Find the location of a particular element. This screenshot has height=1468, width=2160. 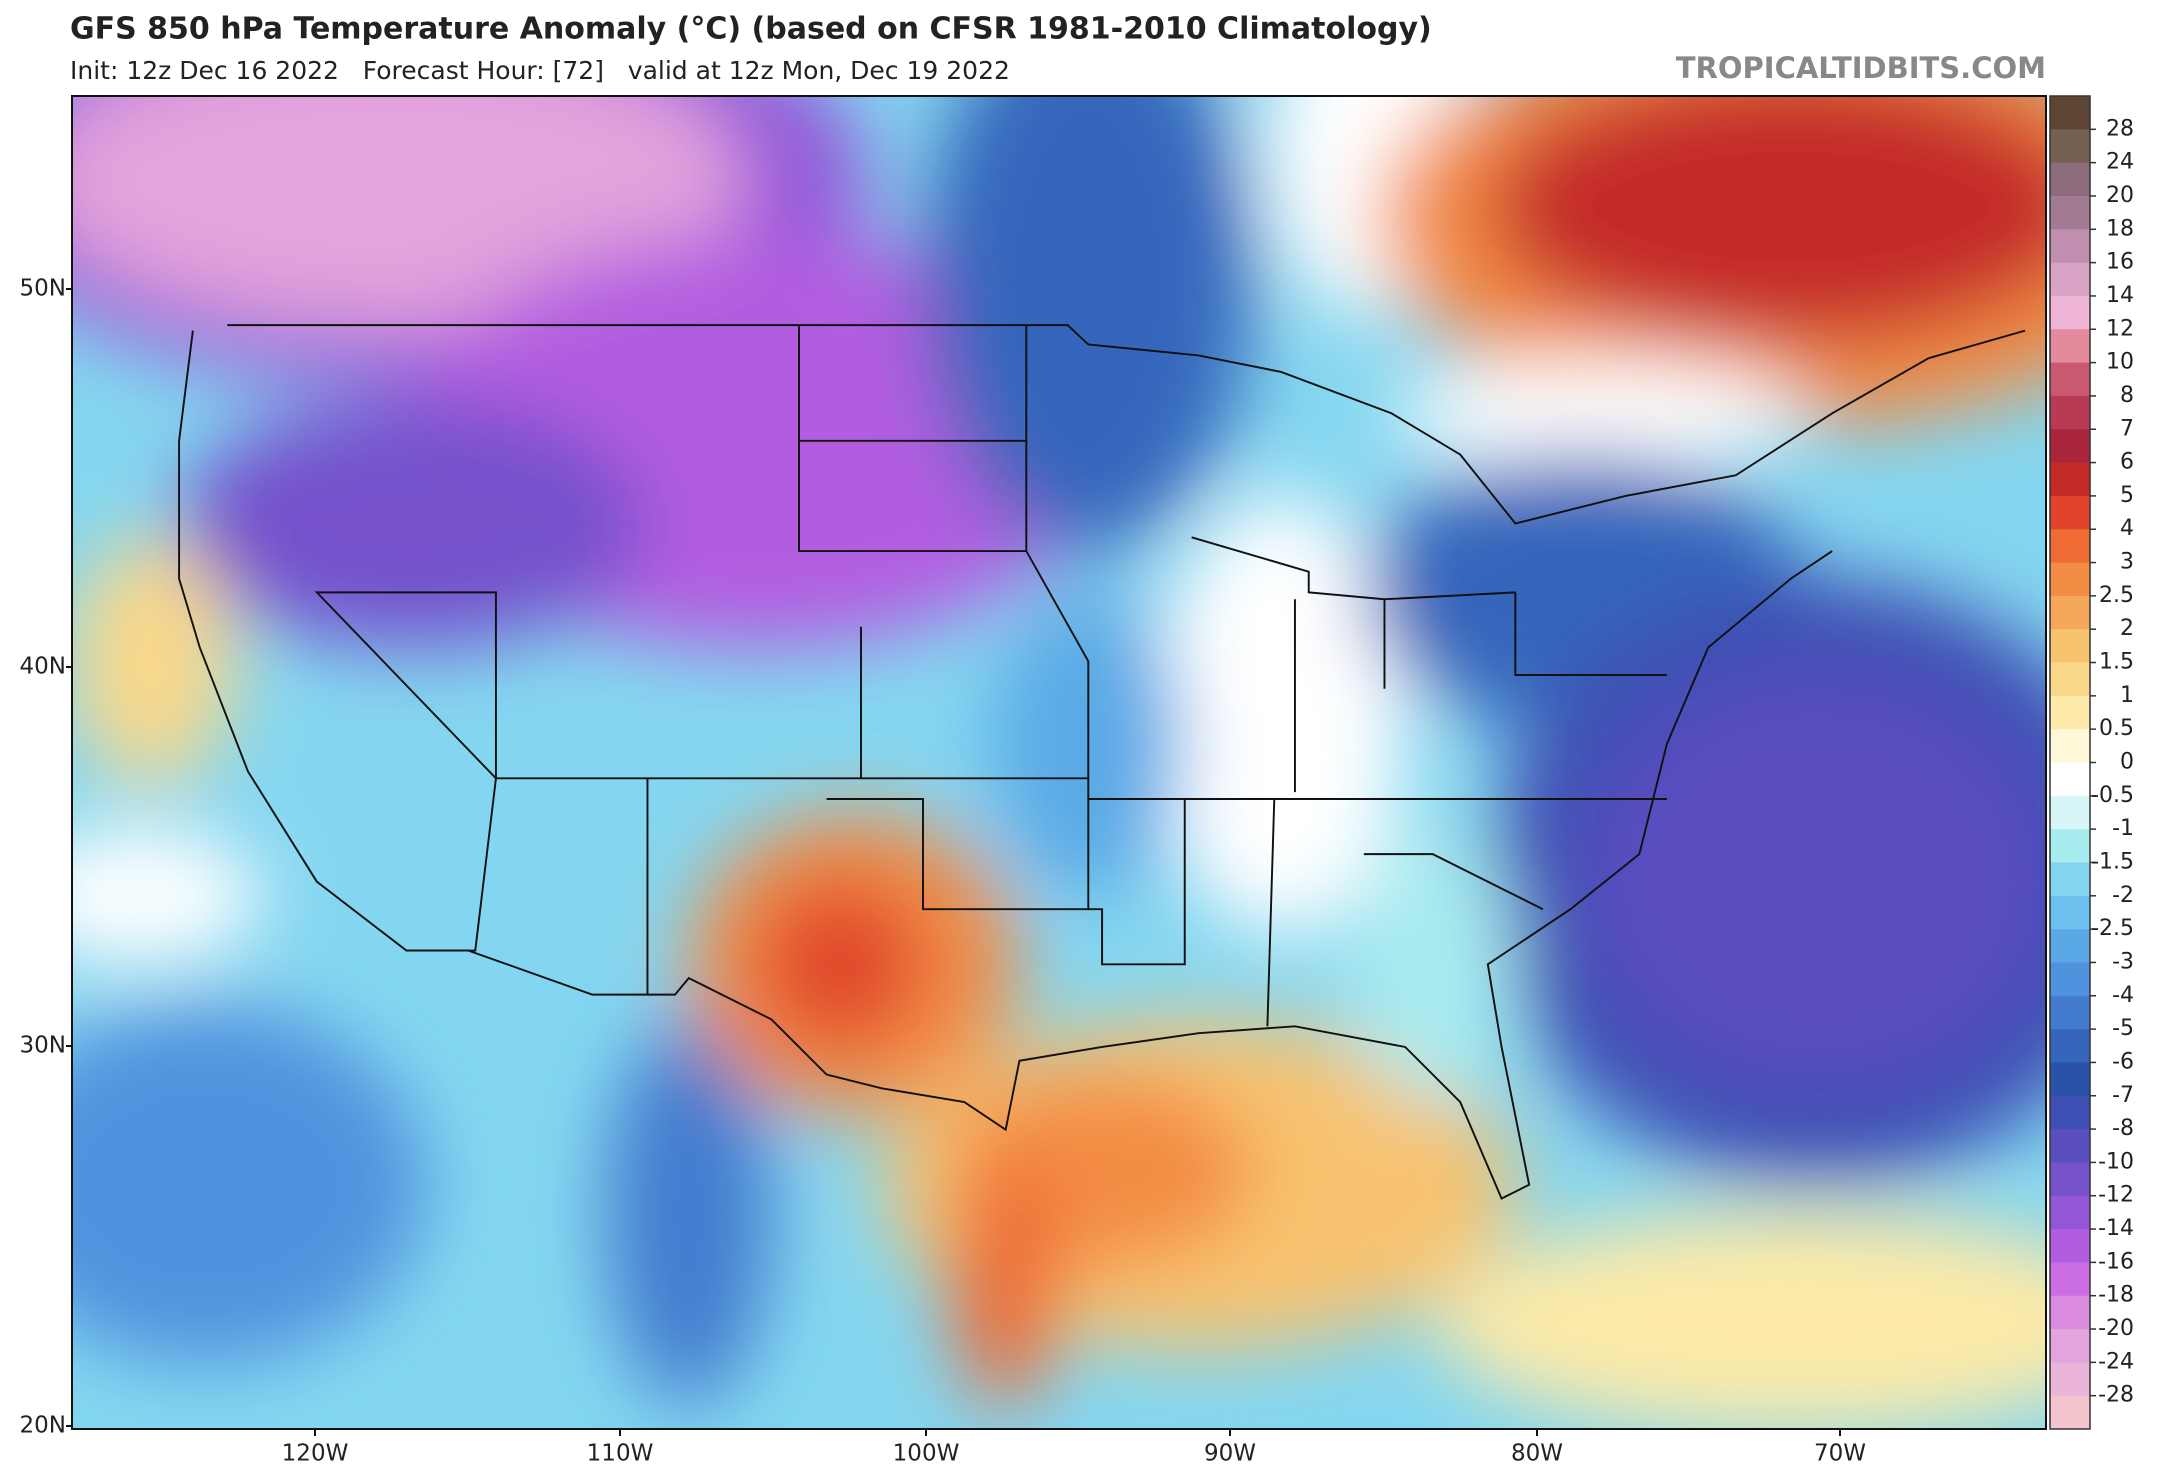

colorbar-label: 1.5 is located at coordinates (2116, 662).